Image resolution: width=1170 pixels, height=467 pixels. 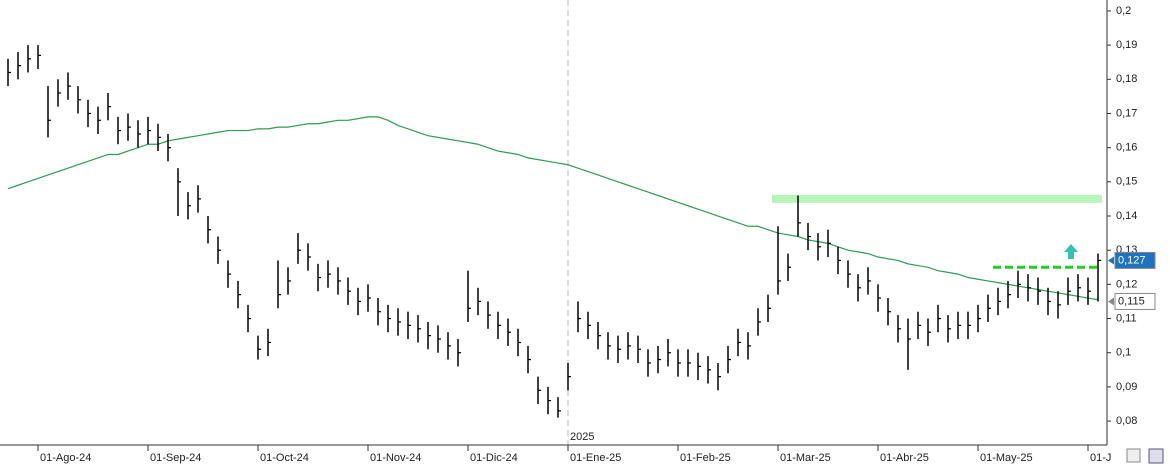 What do you see at coordinates (1126, 148) in the screenshot?
I see `y-tick-label: 0,16` at bounding box center [1126, 148].